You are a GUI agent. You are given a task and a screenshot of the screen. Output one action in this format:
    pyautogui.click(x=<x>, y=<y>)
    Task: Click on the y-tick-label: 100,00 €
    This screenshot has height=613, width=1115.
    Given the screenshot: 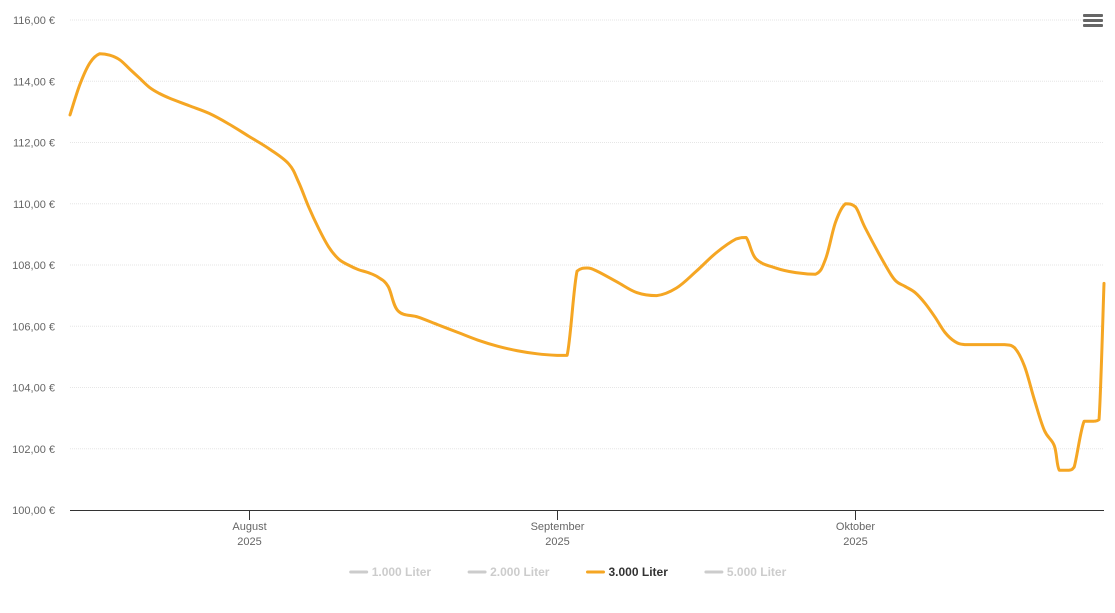 What is the action you would take?
    pyautogui.click(x=33, y=511)
    